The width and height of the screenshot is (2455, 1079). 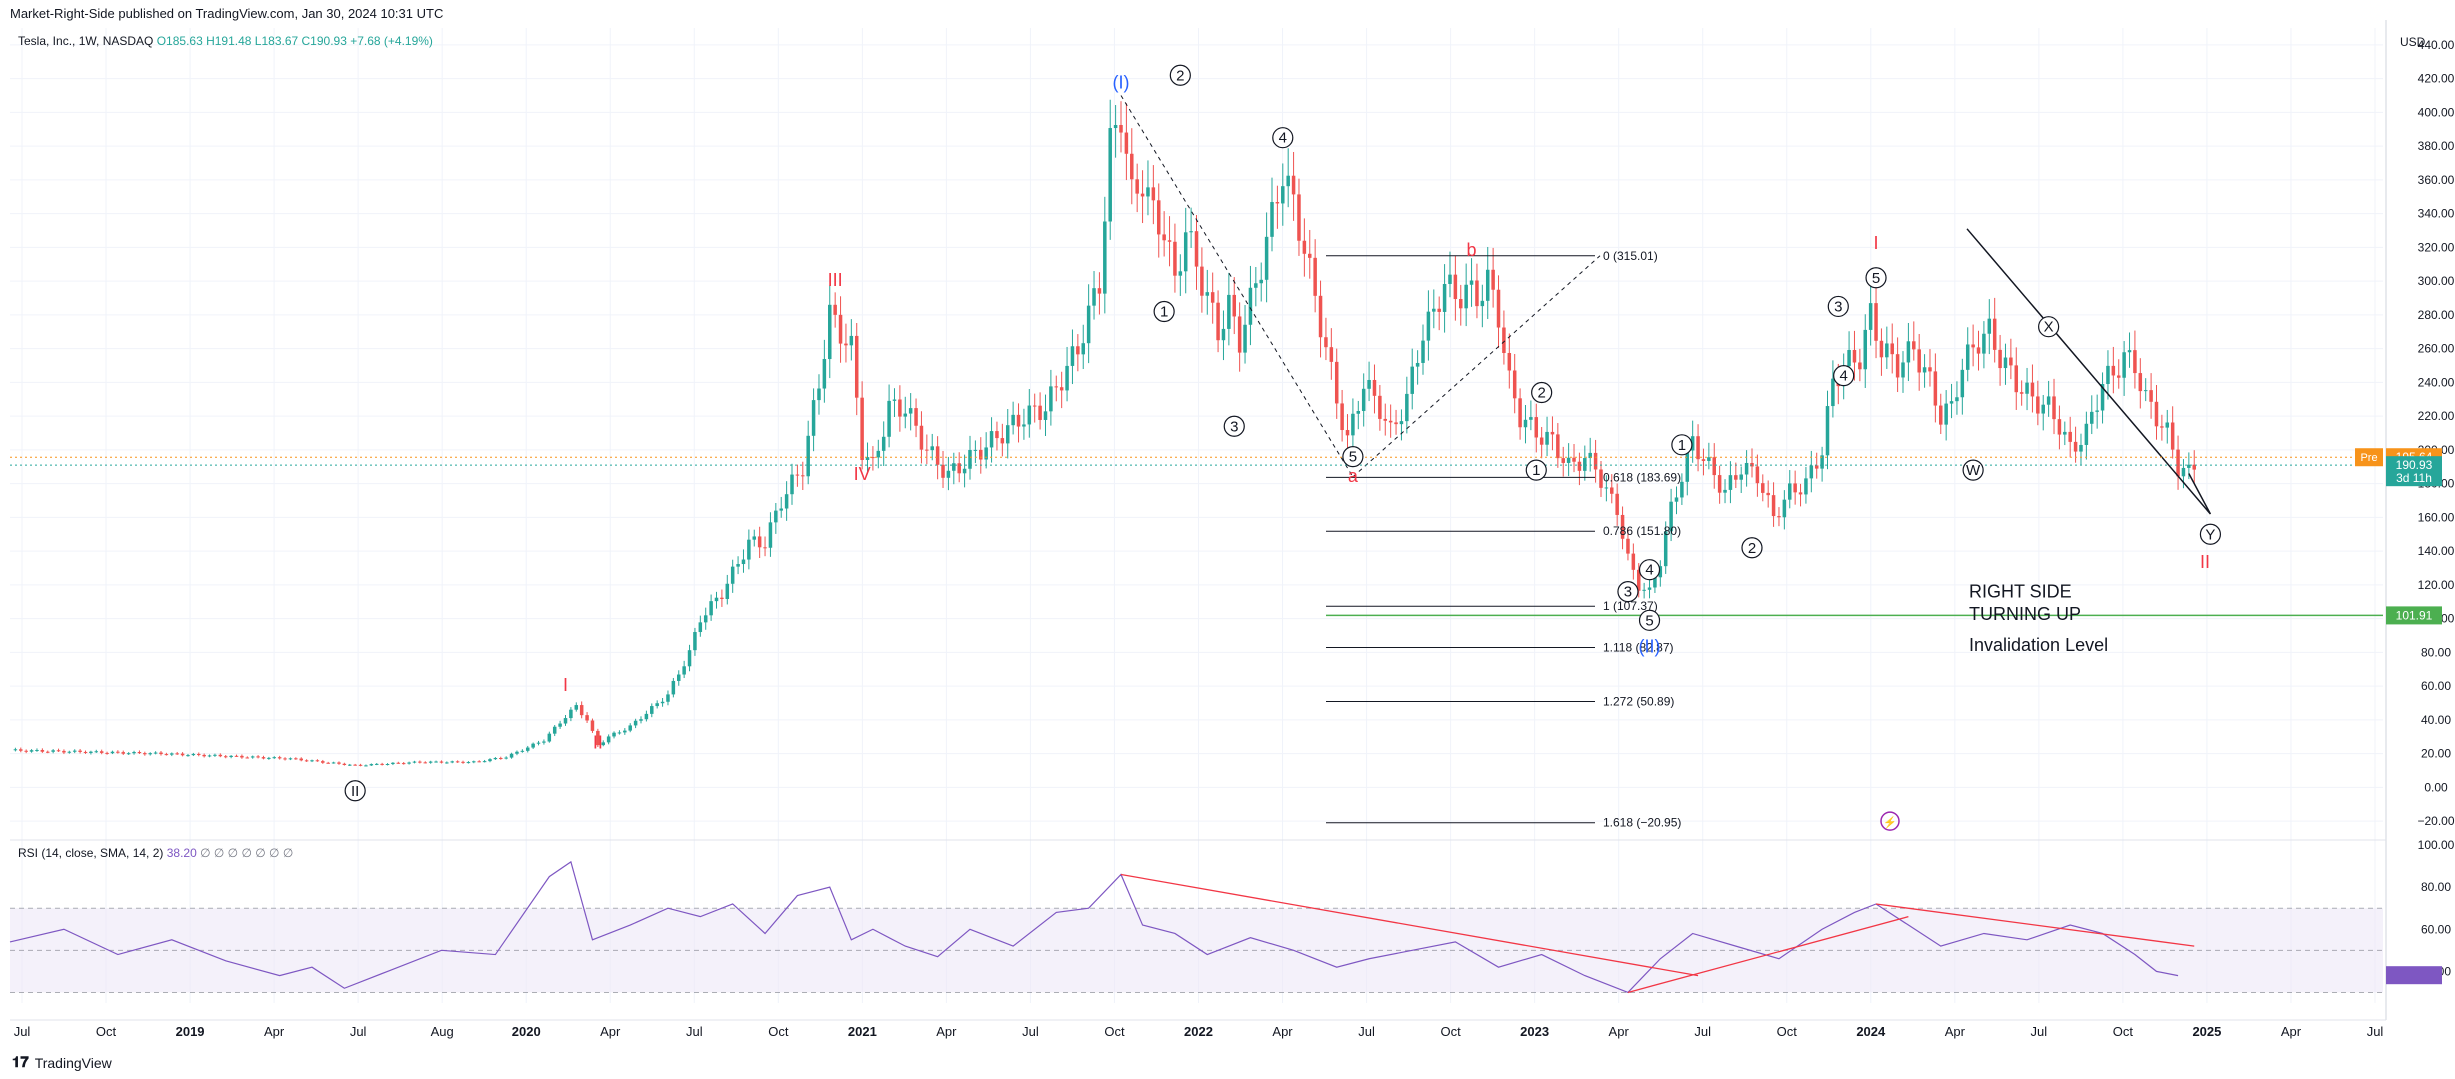 What do you see at coordinates (2414, 465) in the screenshot?
I see `price-badge-value: 190.93` at bounding box center [2414, 465].